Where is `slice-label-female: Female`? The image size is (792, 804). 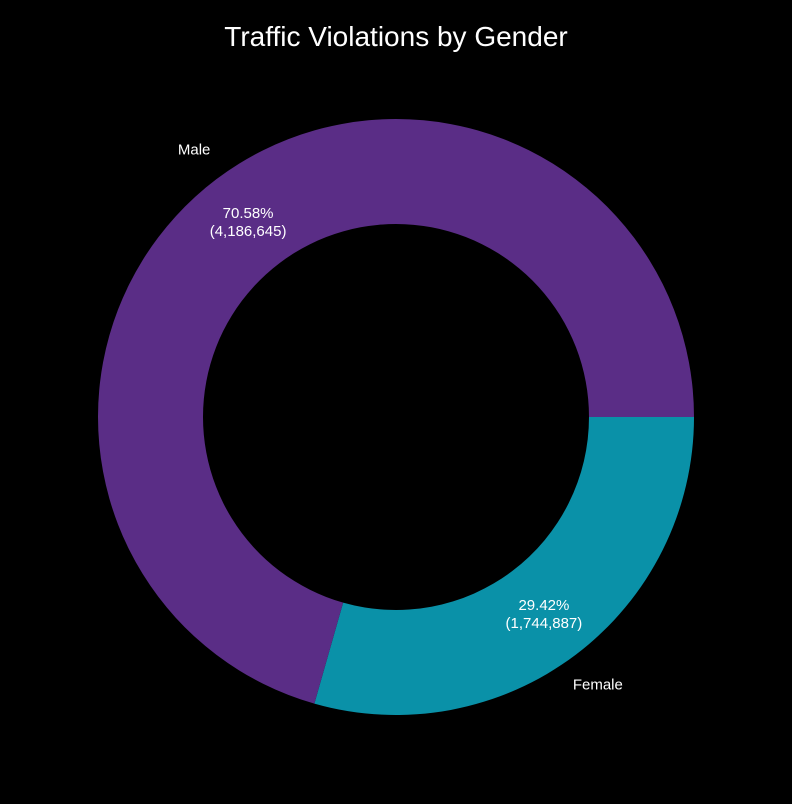
slice-label-female: Female is located at coordinates (598, 684).